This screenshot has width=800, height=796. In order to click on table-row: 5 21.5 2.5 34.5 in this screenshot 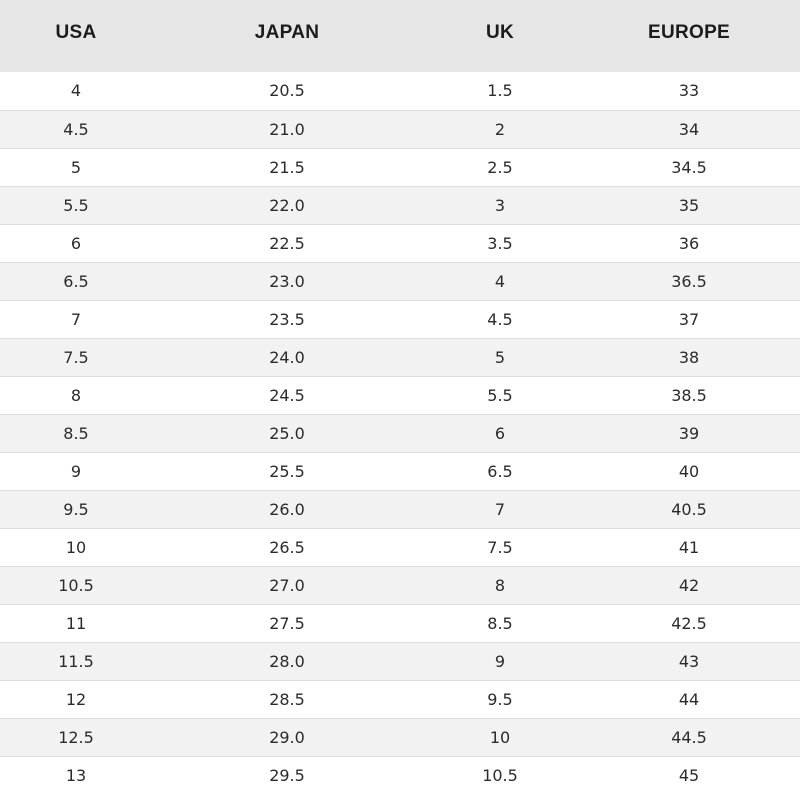, I will do `click(400, 166)`.